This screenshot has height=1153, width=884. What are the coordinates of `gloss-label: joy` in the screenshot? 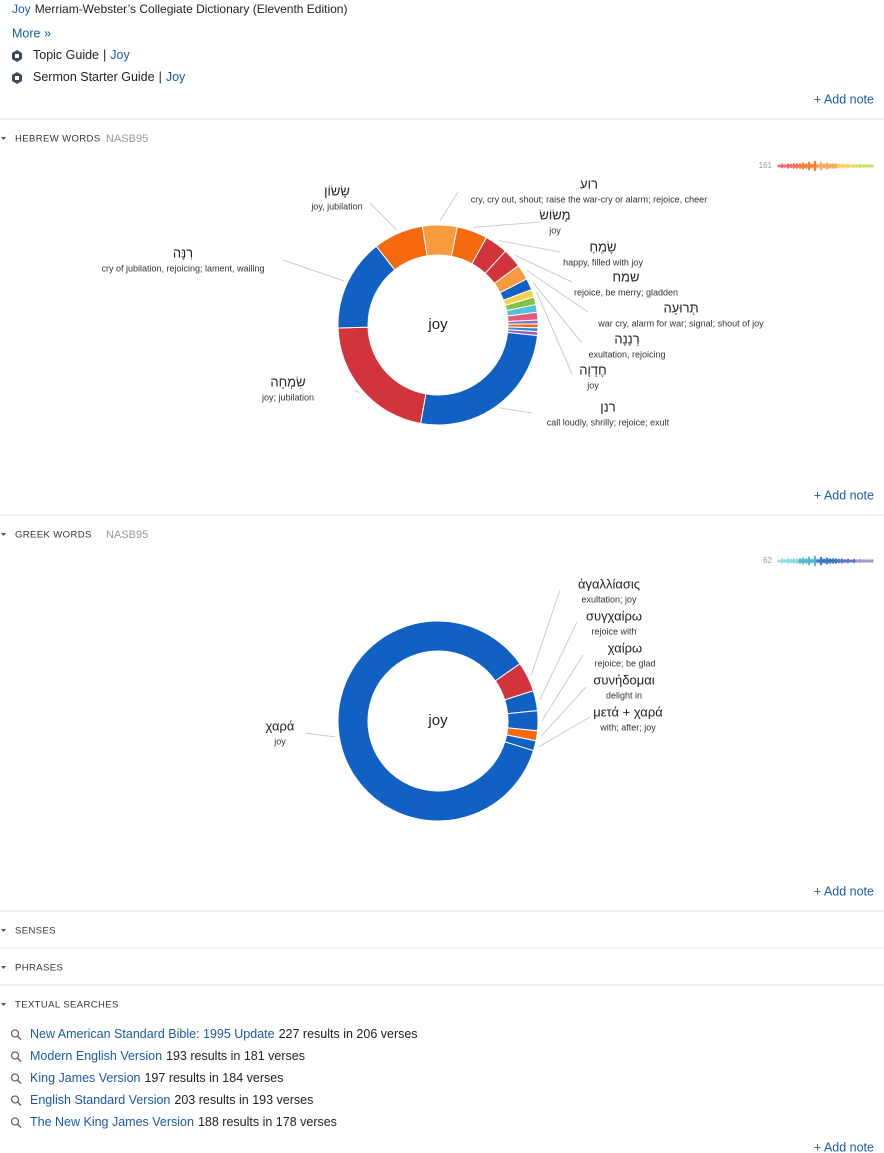 It's located at (554, 230).